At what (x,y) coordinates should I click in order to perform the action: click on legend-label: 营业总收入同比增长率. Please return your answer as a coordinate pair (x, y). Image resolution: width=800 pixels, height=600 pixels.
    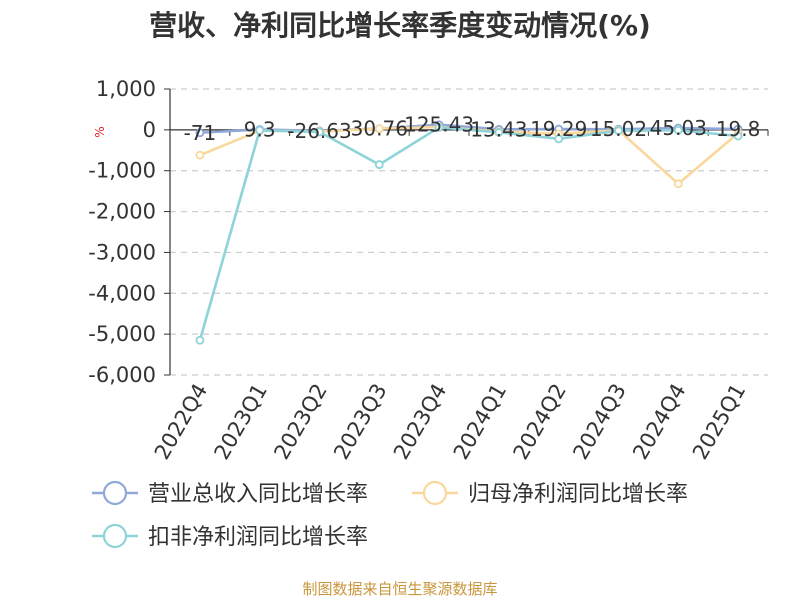
    Looking at the image, I should click on (258, 494).